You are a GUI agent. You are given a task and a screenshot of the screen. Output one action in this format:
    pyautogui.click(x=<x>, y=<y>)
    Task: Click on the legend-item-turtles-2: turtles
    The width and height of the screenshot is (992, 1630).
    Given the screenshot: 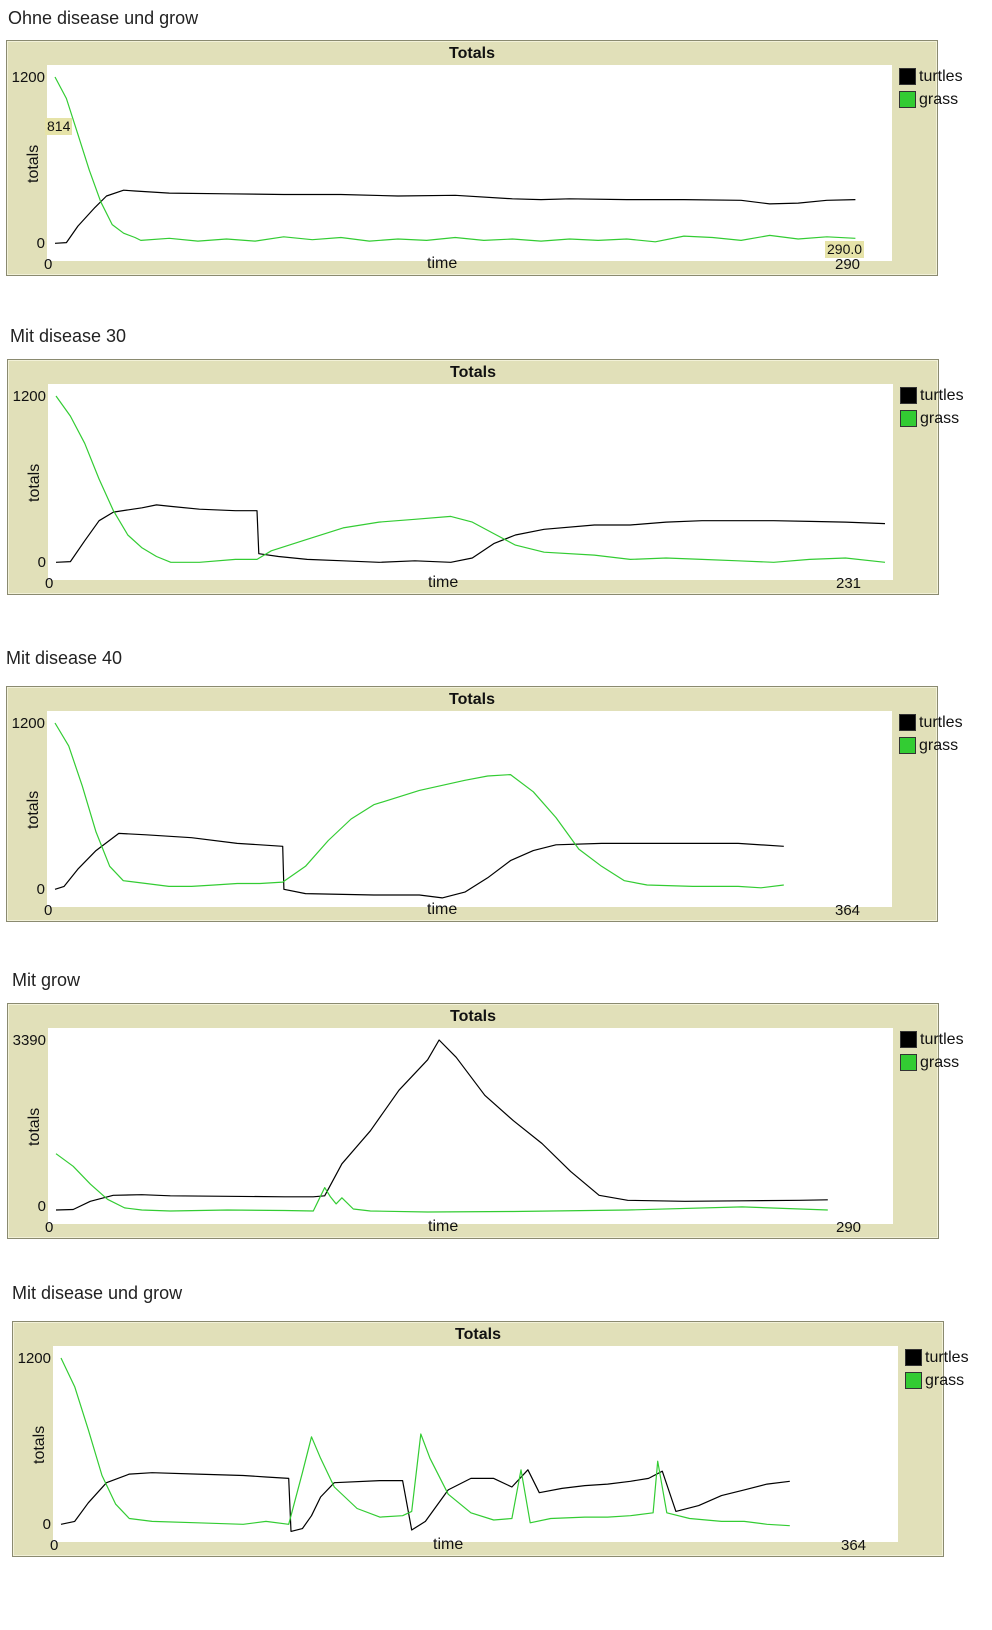 What is the action you would take?
    pyautogui.click(x=932, y=395)
    